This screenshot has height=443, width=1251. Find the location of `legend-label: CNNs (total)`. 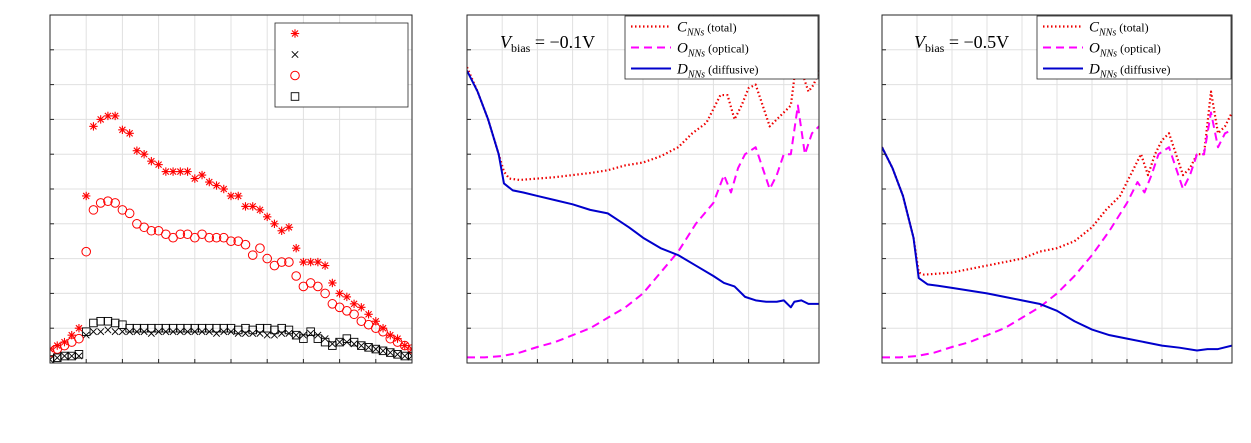

legend-label: CNNs (total) is located at coordinates (707, 29).